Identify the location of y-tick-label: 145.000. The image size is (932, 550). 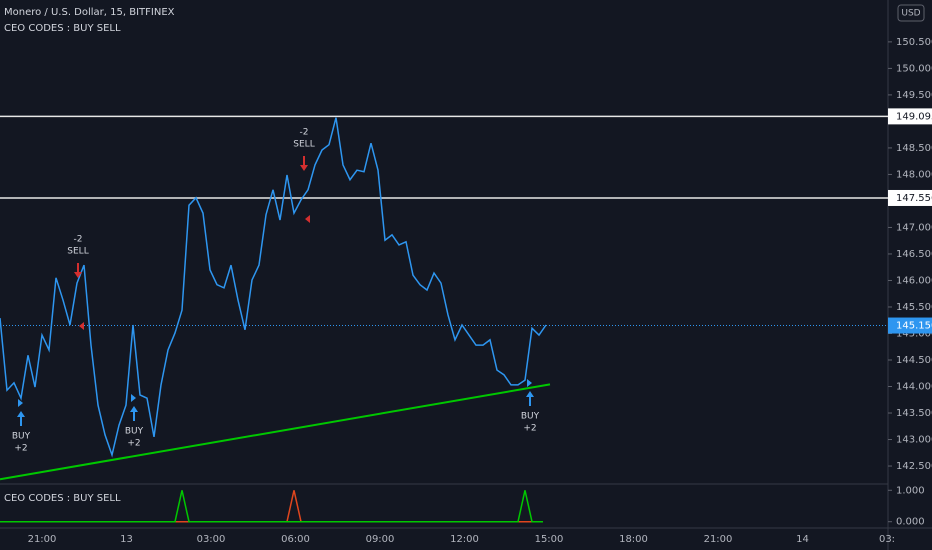
(914, 333).